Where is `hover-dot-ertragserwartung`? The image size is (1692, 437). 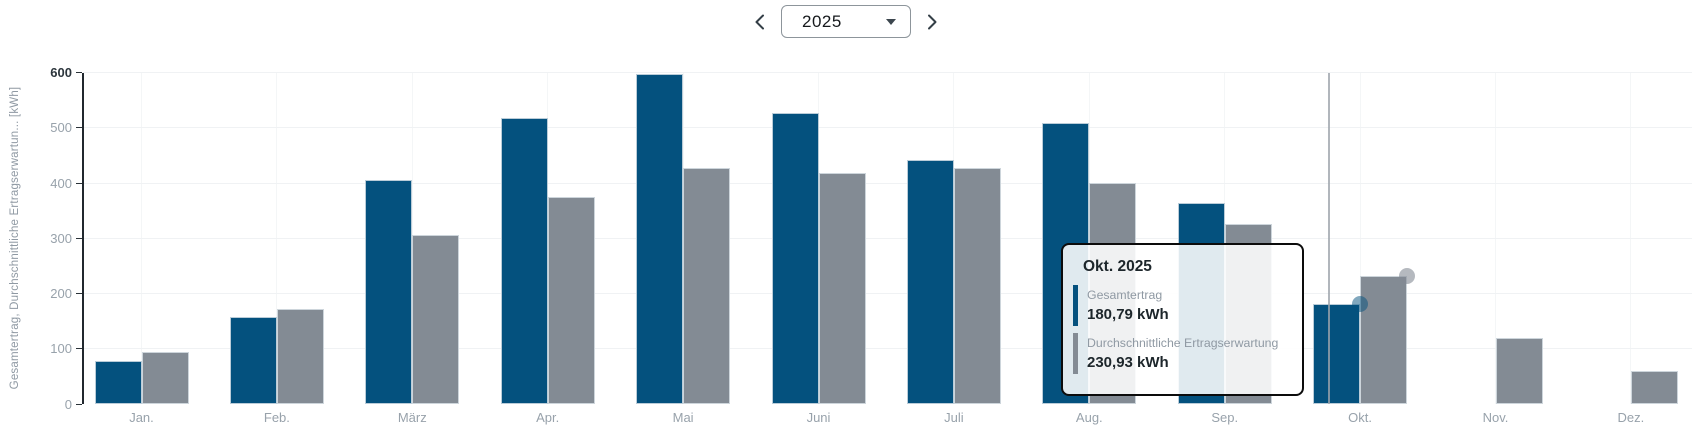 hover-dot-ertragserwartung is located at coordinates (1407, 276).